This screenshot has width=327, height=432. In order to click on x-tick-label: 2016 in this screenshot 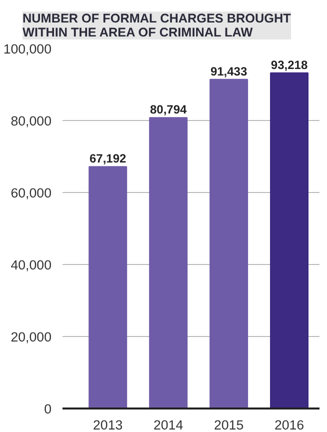, I will do `click(289, 425)`.